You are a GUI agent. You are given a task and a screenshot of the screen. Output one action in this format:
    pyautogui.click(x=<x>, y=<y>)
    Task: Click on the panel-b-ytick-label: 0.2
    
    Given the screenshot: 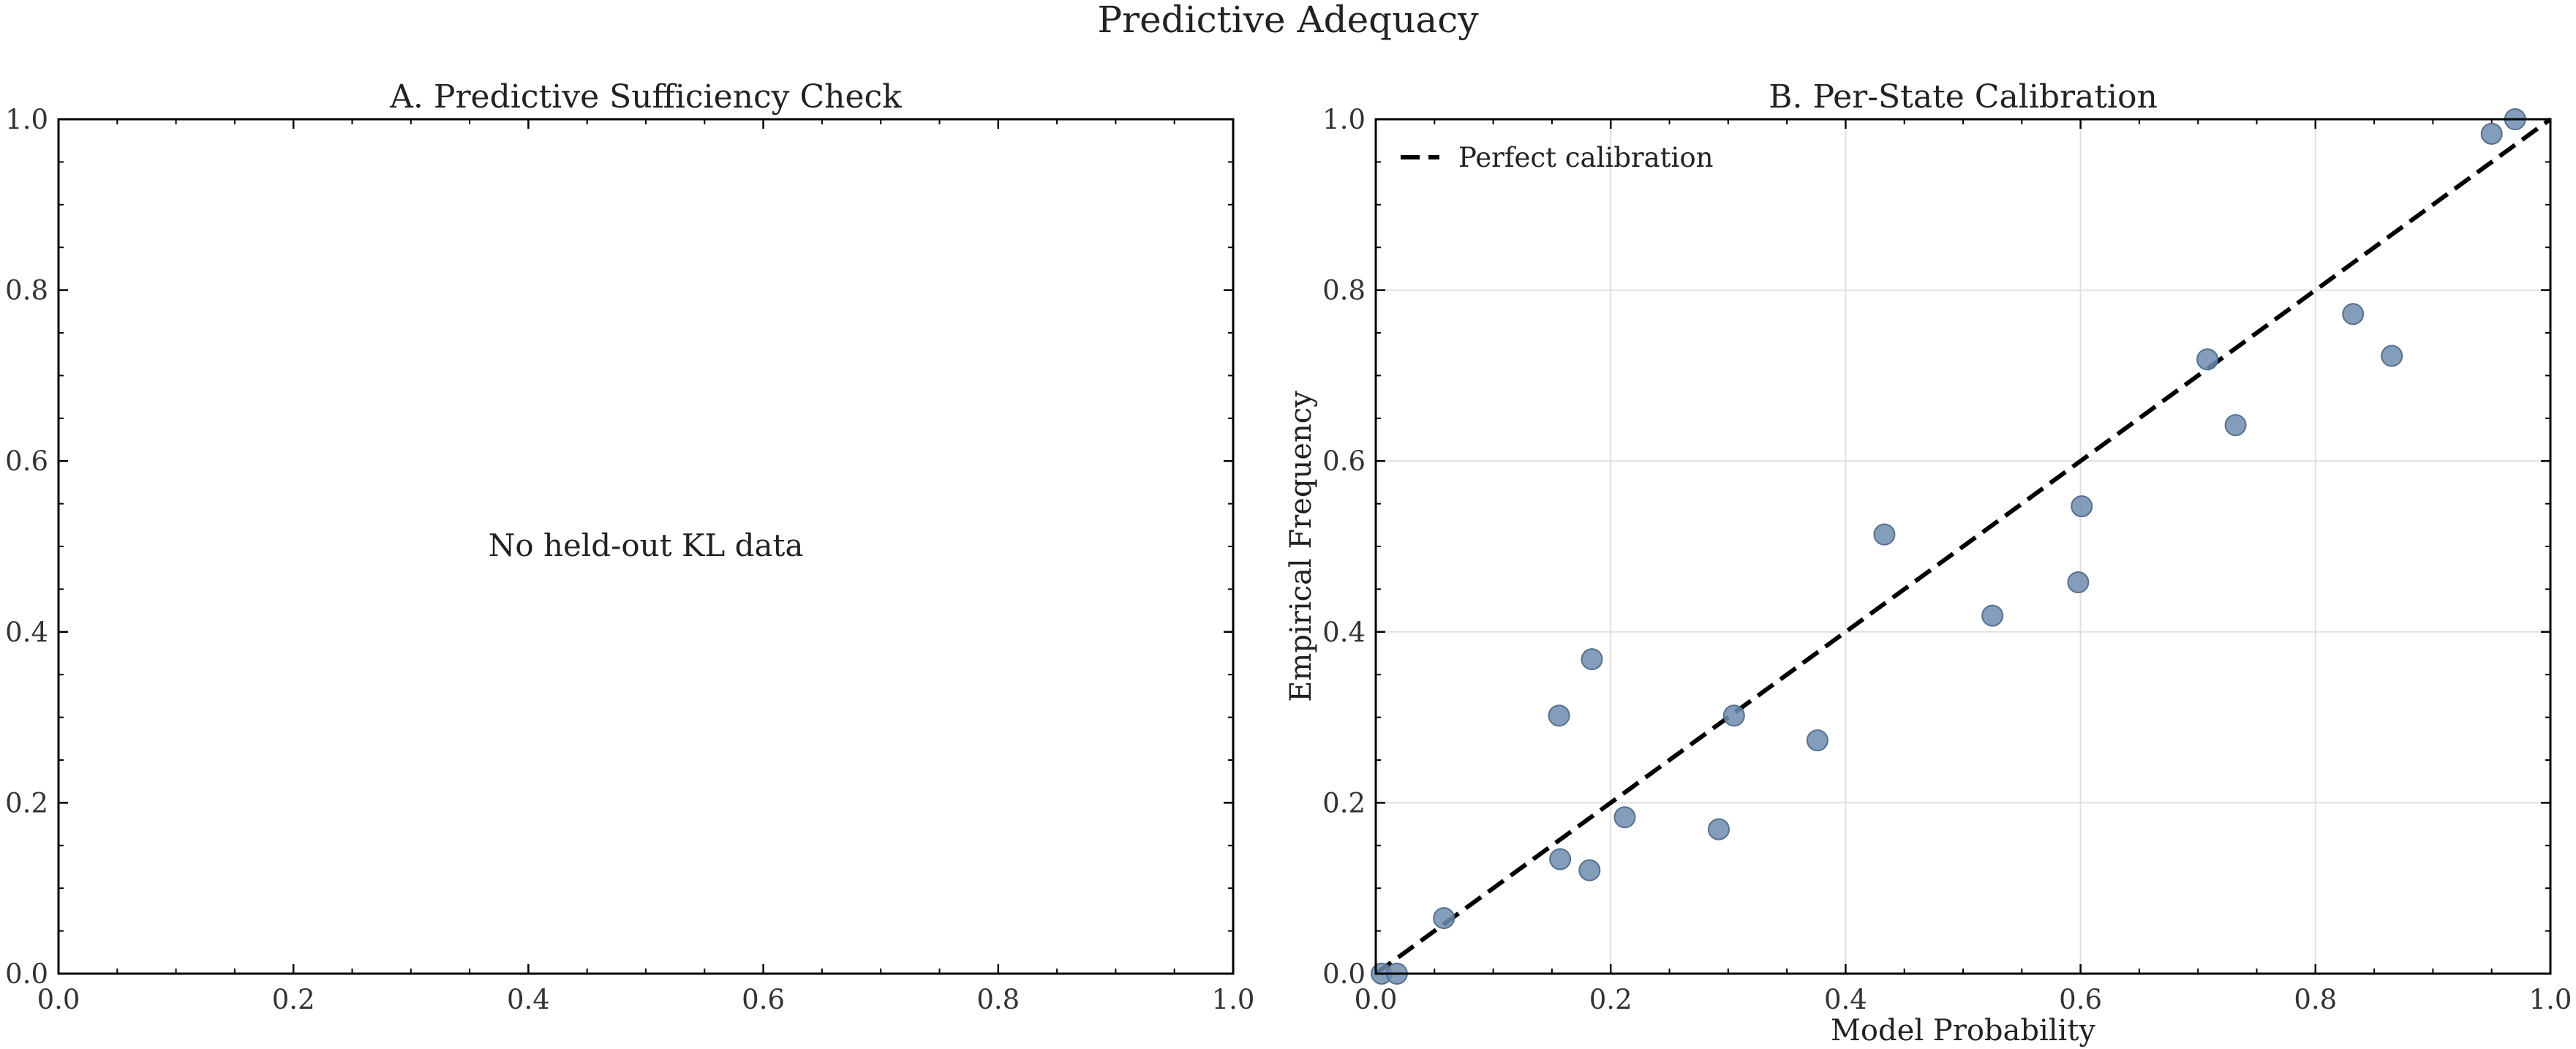 What is the action you would take?
    pyautogui.click(x=1344, y=803)
    